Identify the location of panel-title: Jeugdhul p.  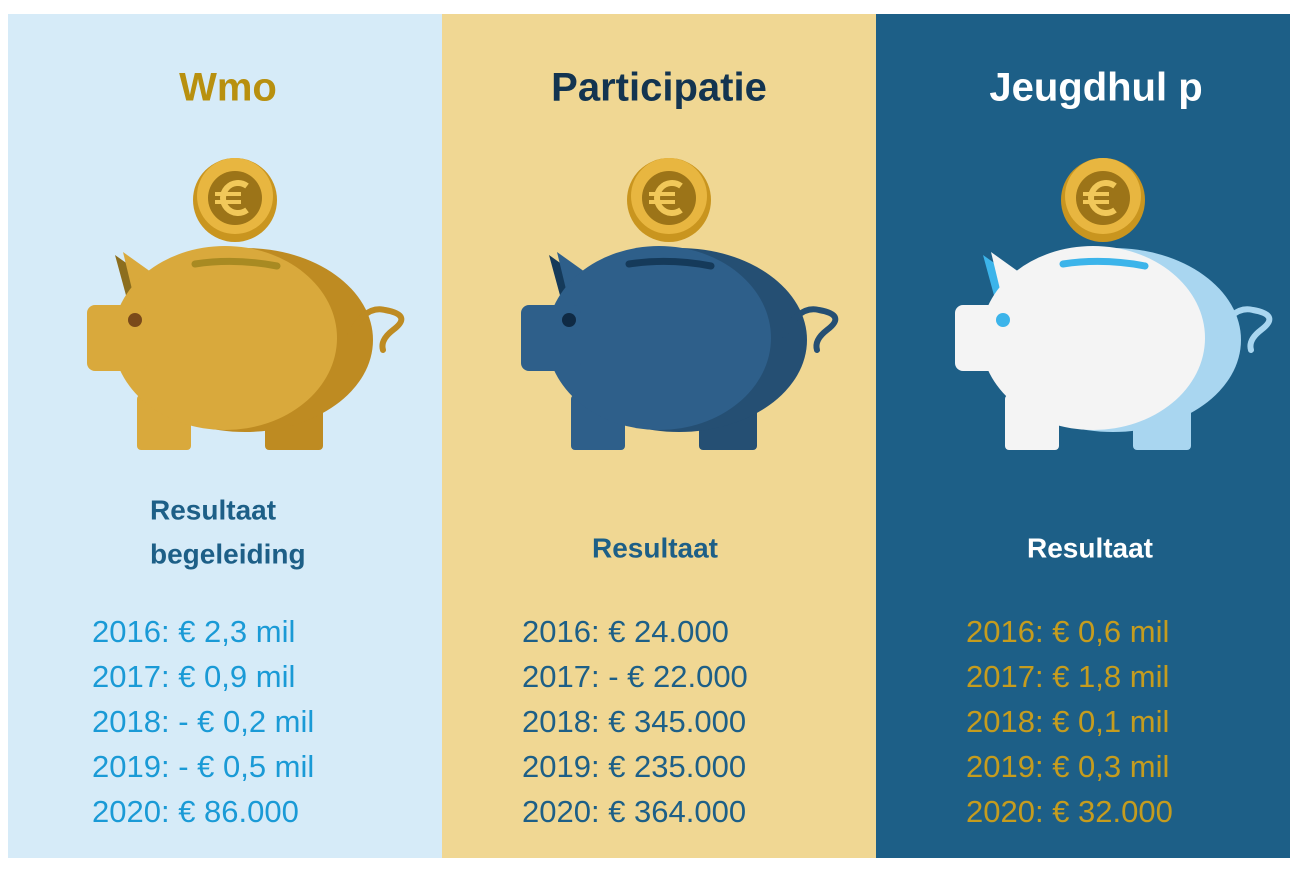
(1095, 88).